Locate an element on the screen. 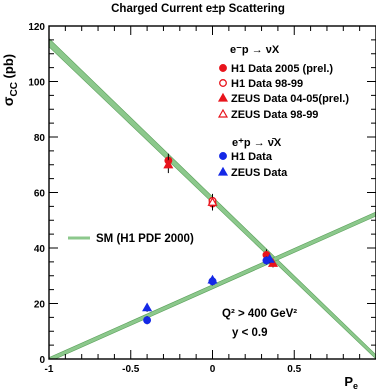 Image resolution: width=376 pixels, height=391 pixels. x-tick-label: -0.5 is located at coordinates (131, 369).